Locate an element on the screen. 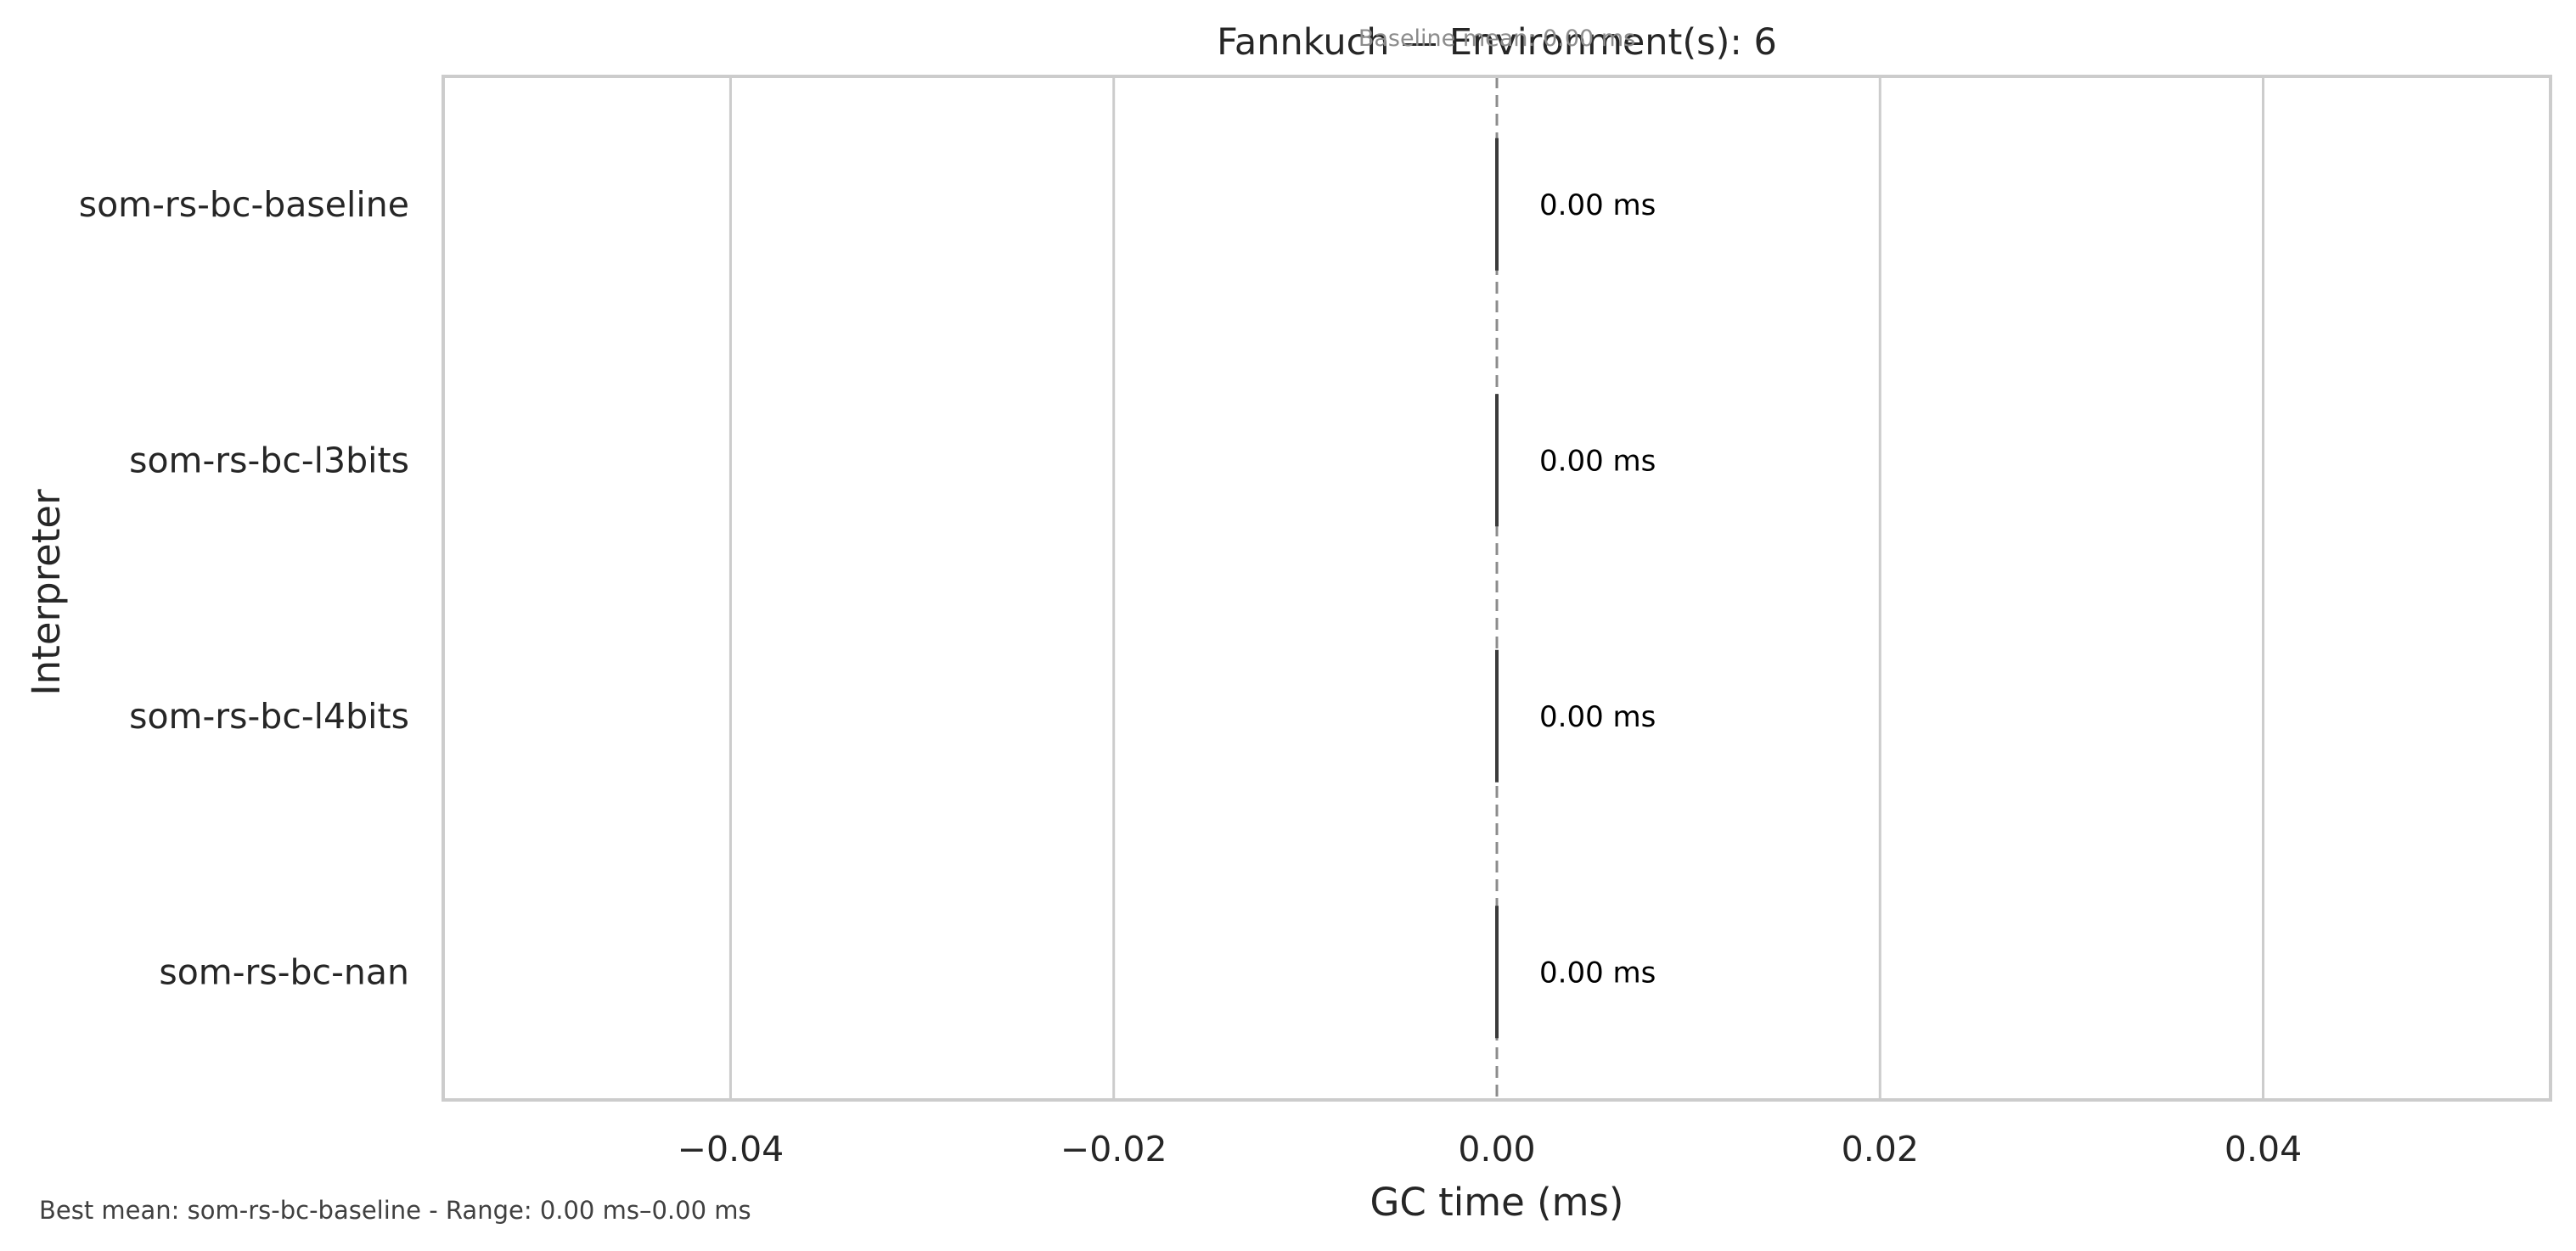 This screenshot has width=2576, height=1251. y-tick-label: som-rs-bc-l4bits is located at coordinates (269, 716).